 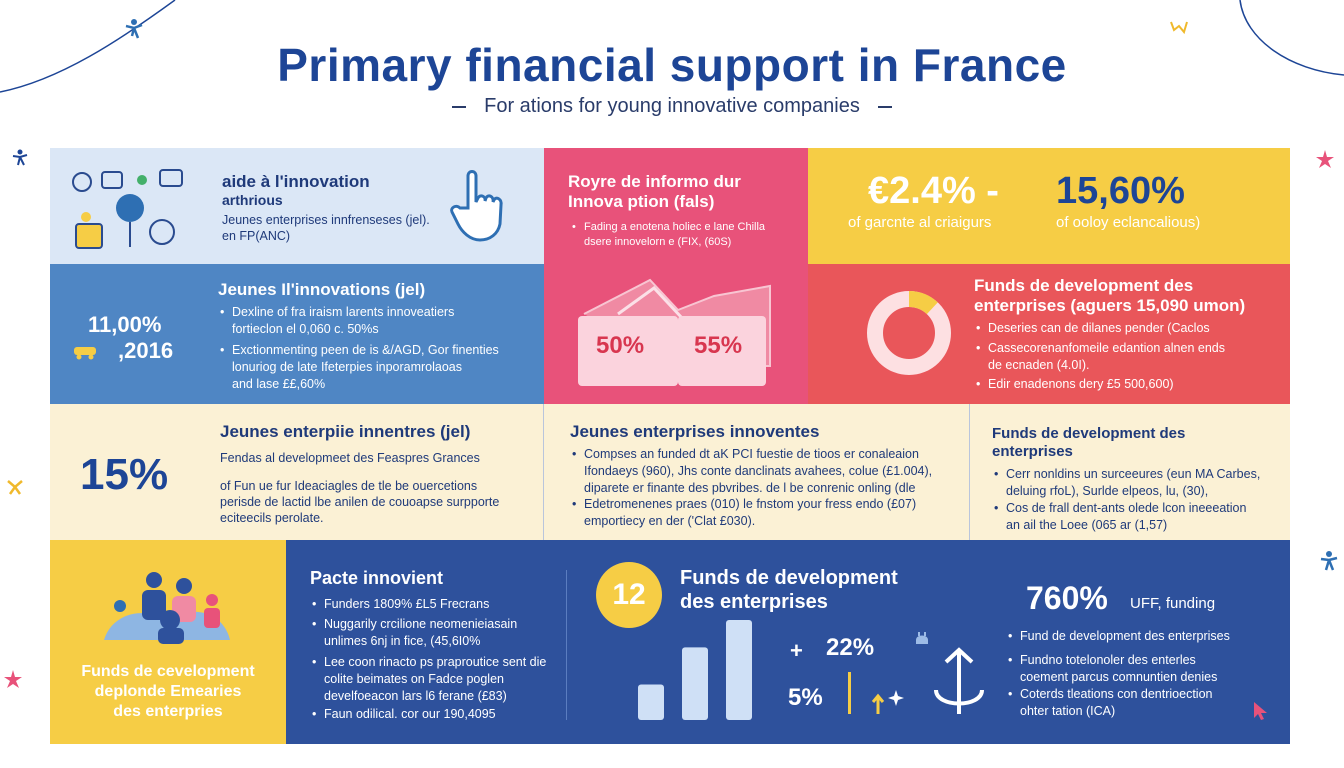 I want to click on left-title: Jeunes enterpiie innentres (jel), so click(x=345, y=431).